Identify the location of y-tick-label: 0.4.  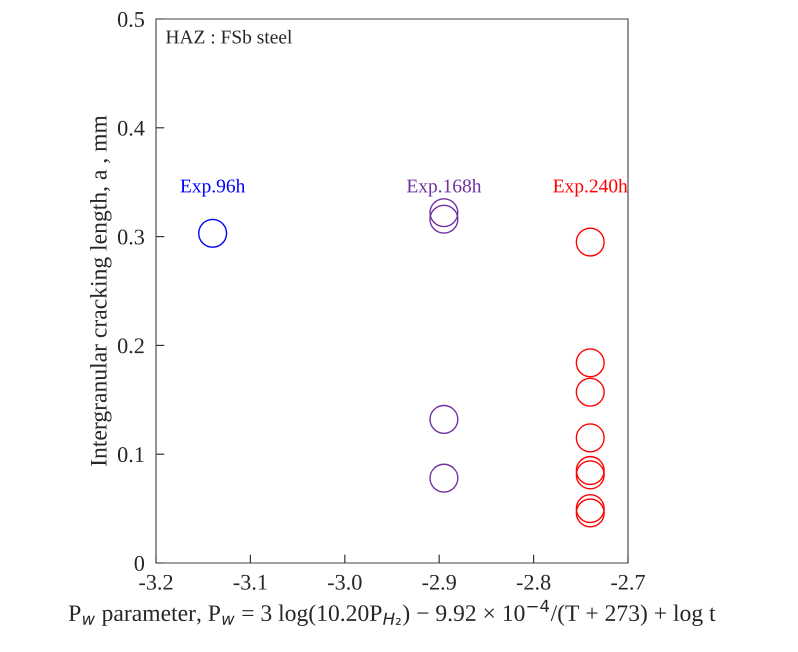
(131, 128).